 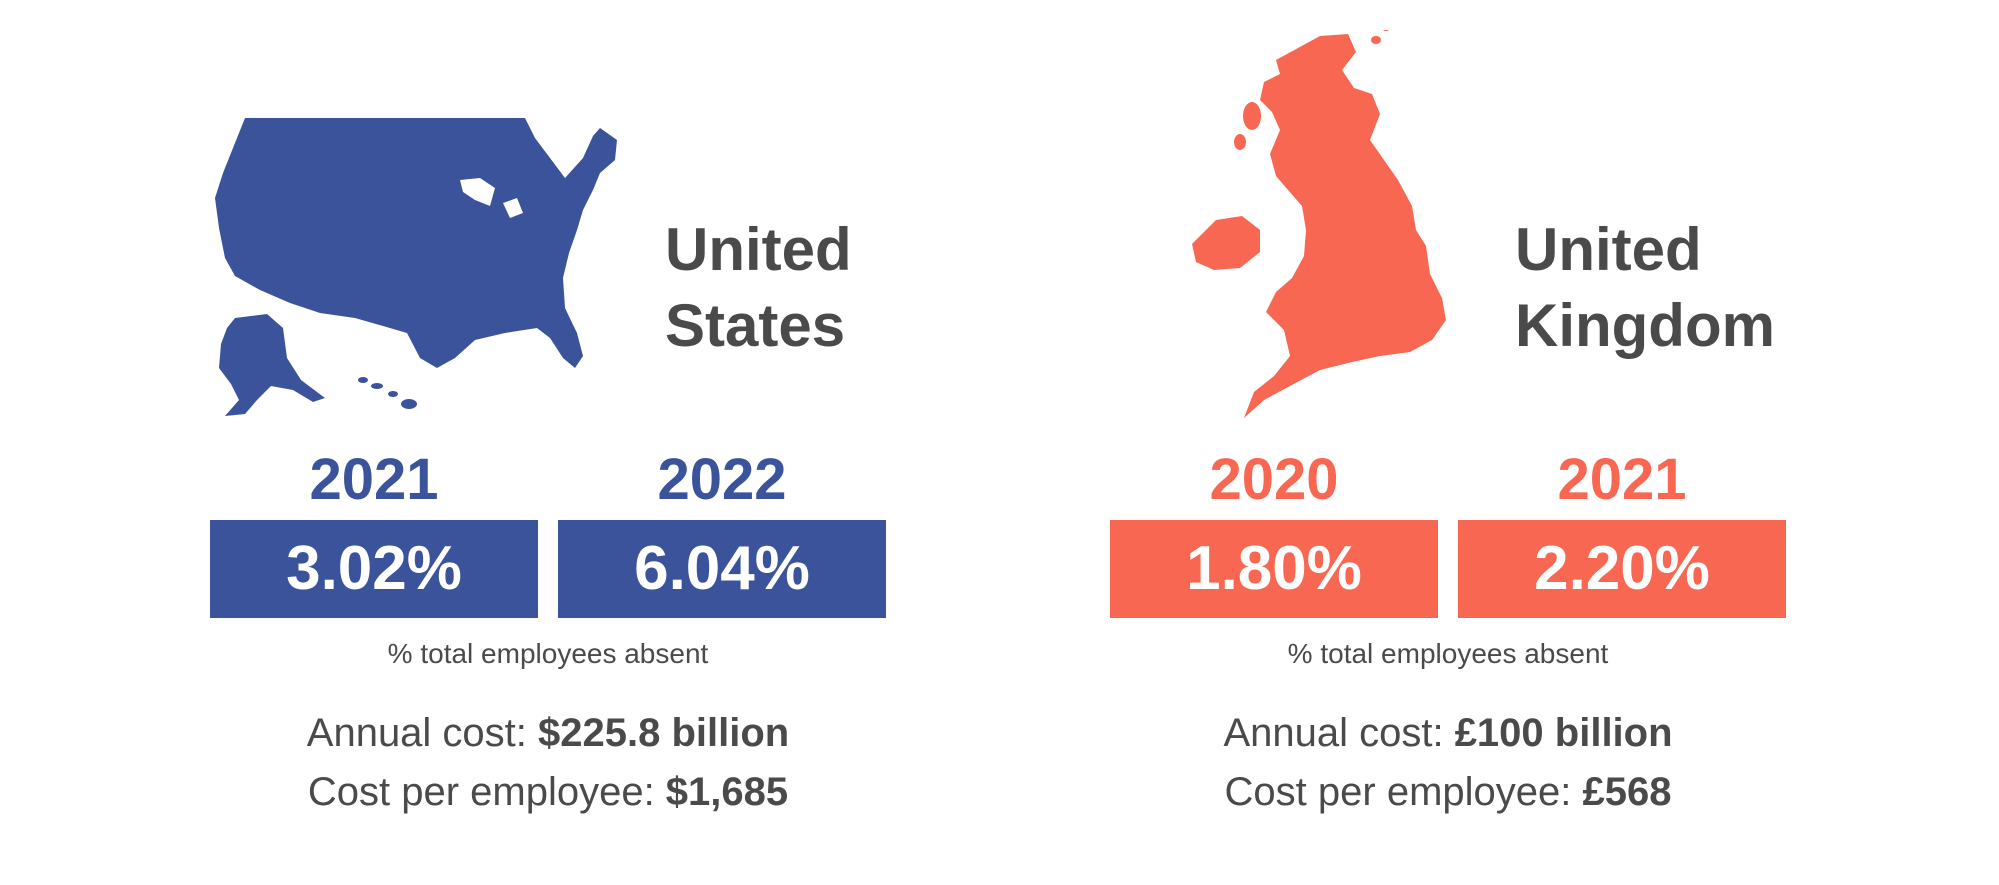 I want to click on year-label: 2020, so click(x=1274, y=479).